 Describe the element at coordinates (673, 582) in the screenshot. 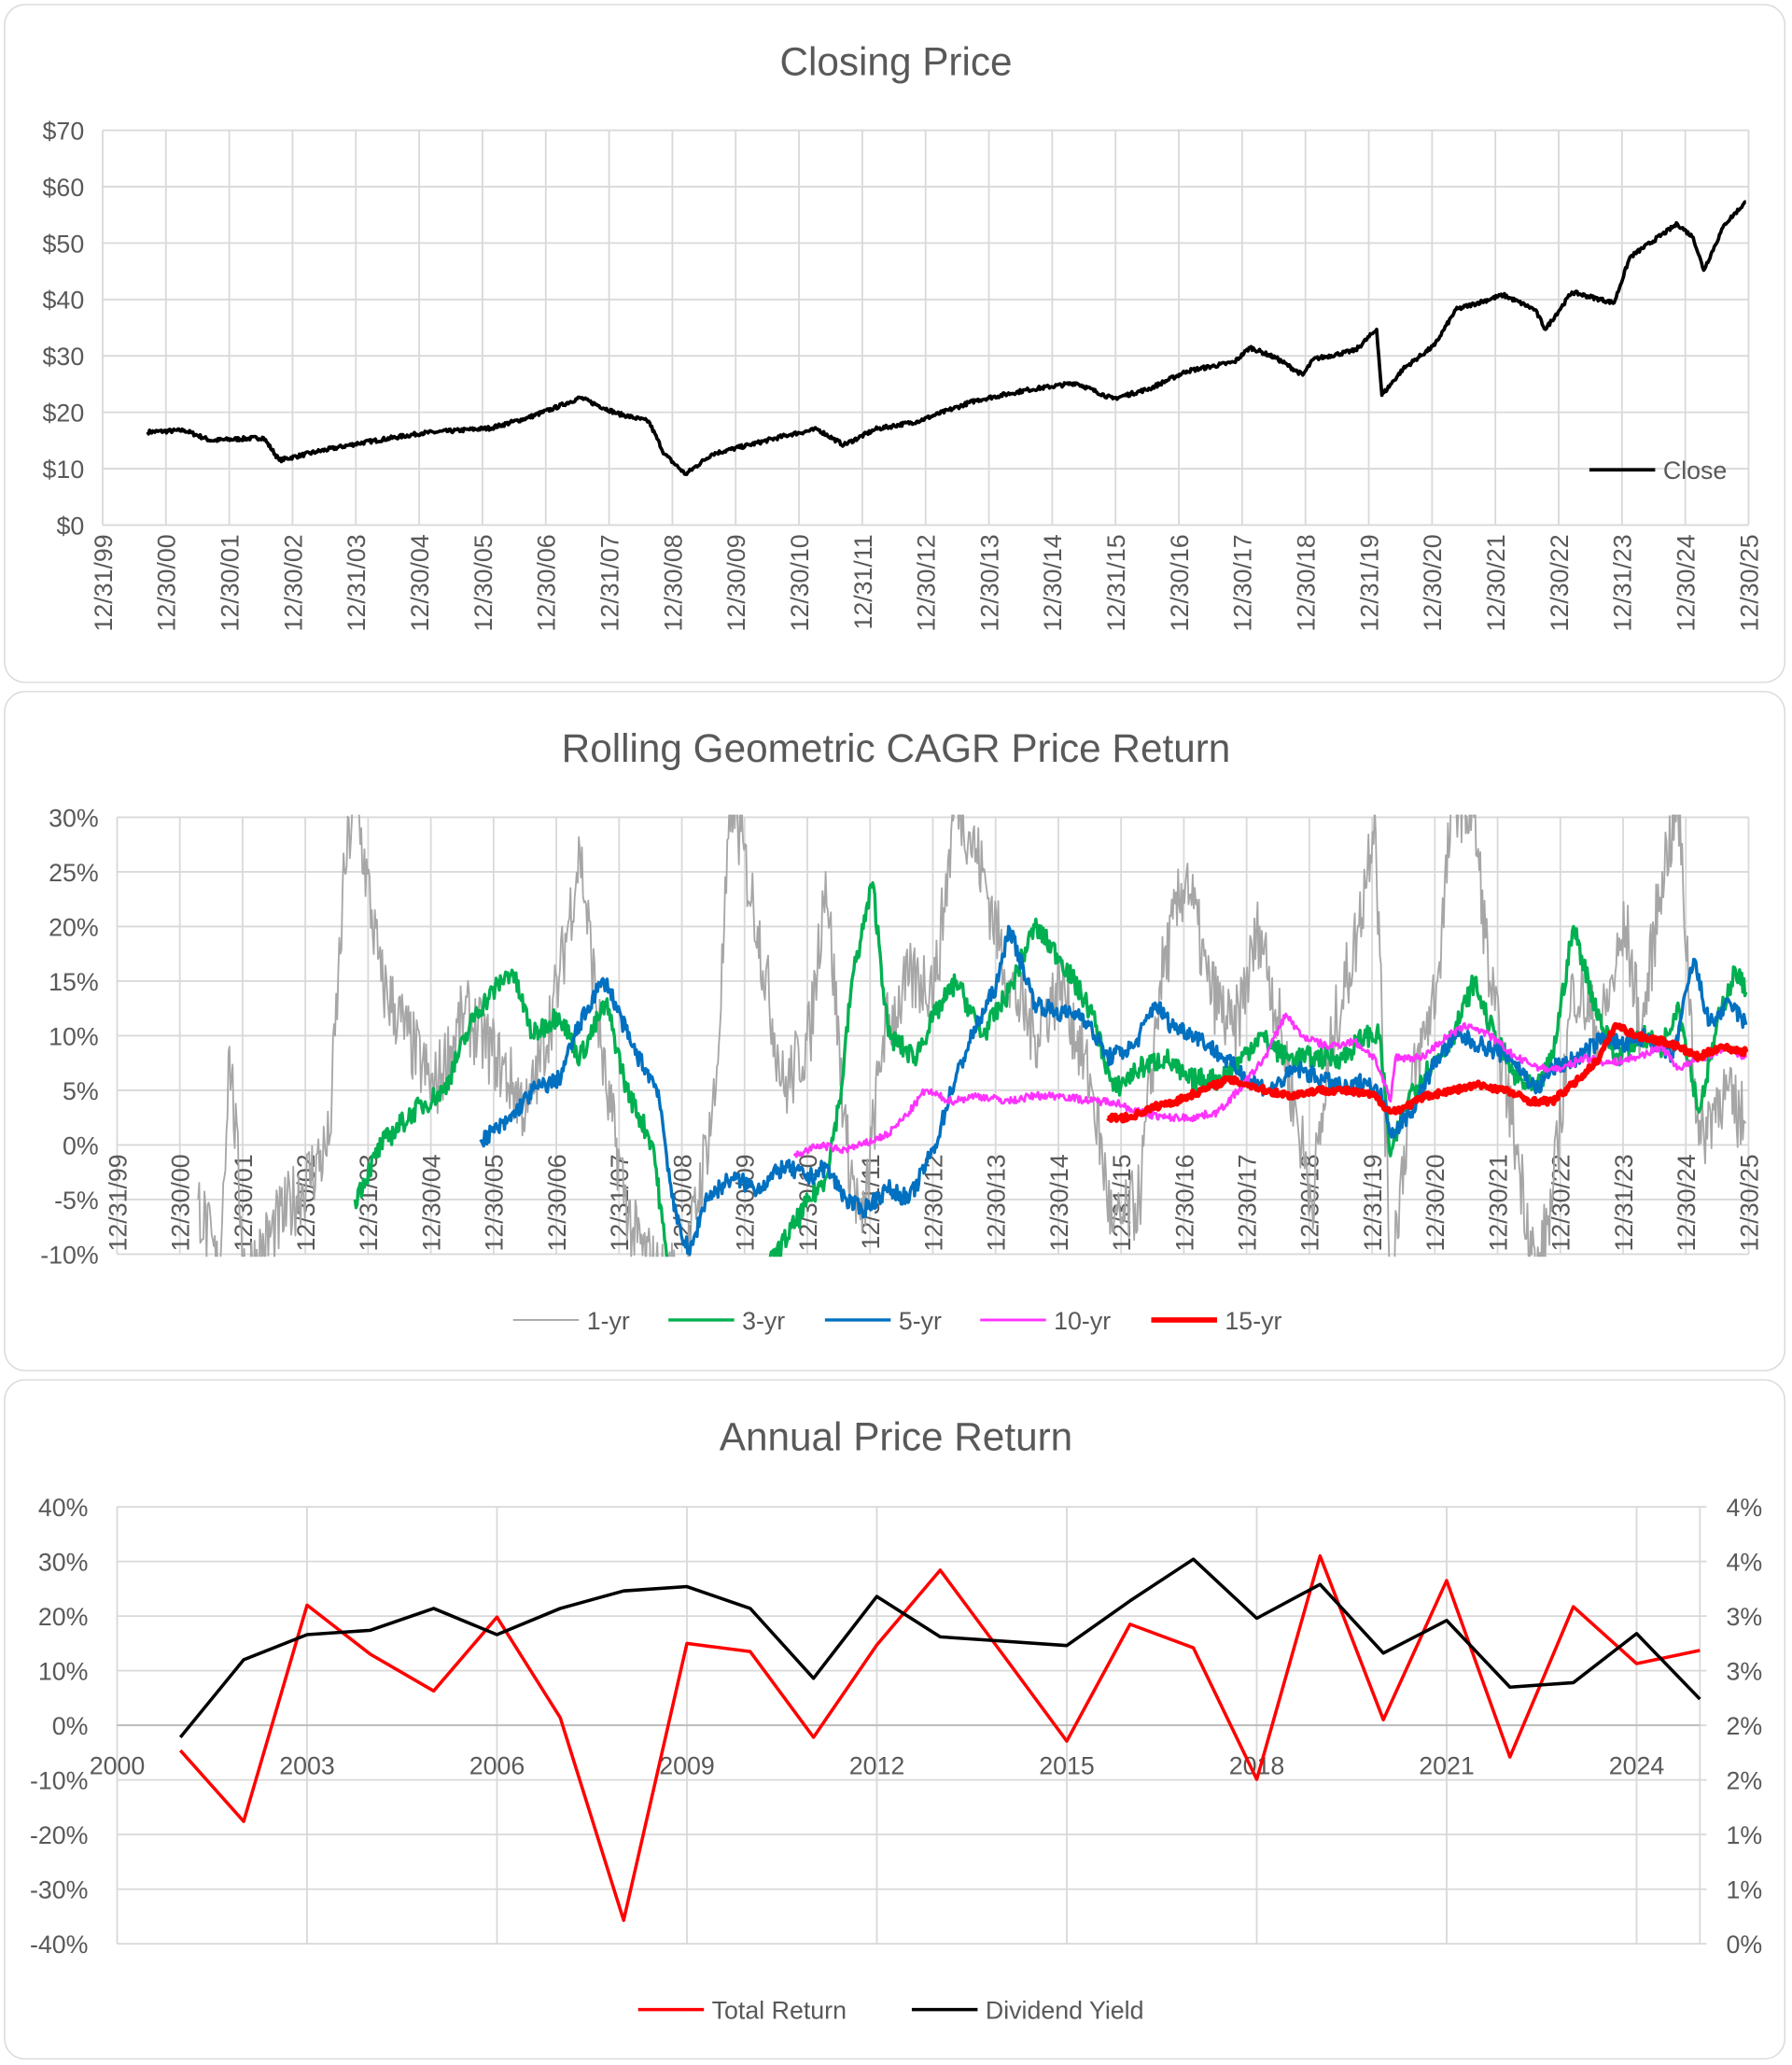

I see `x-tick-label: 12/30/08` at that location.